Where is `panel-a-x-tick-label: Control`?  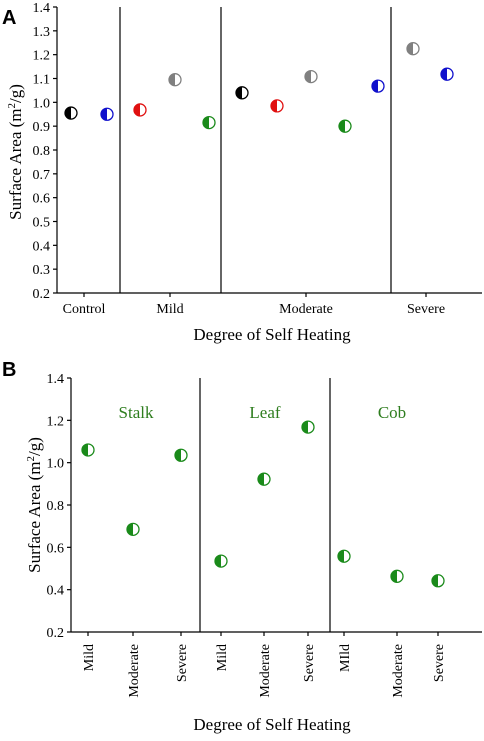
panel-a-x-tick-label: Control is located at coordinates (84, 309).